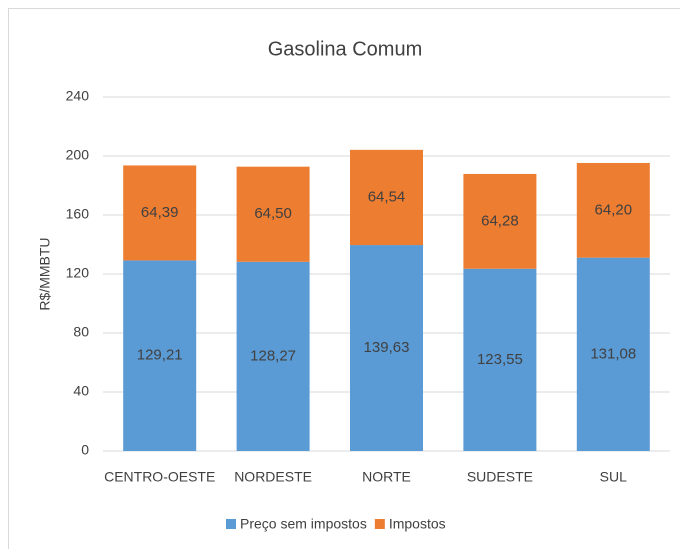  I want to click on x-tick-label: CENTRO-OESTE, so click(159, 477).